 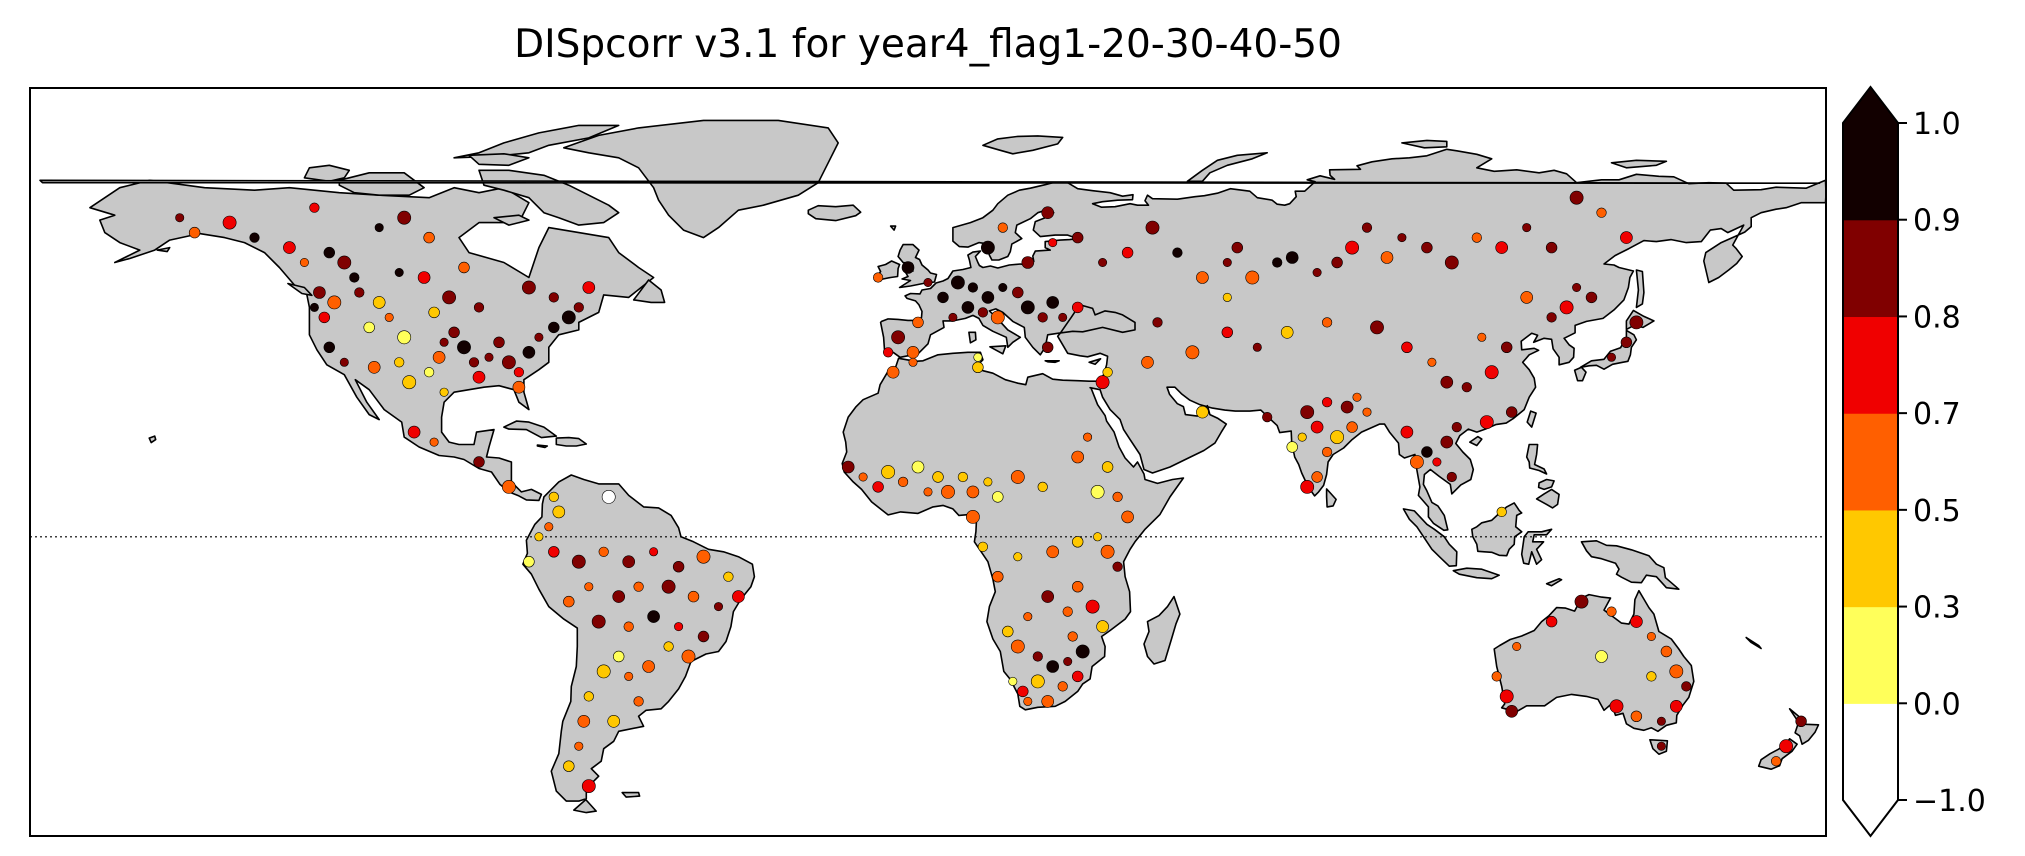 What do you see at coordinates (972, 337) in the screenshot?
I see `land-sardinia-corsica` at bounding box center [972, 337].